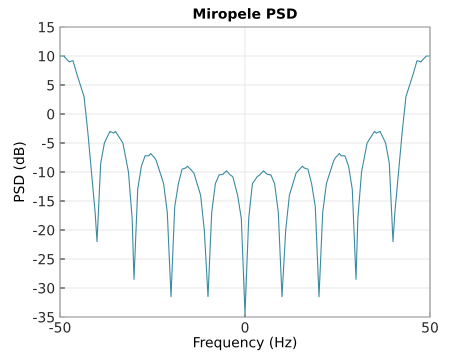  What do you see at coordinates (43, 201) in the screenshot?
I see `y-tick-label: -15` at bounding box center [43, 201].